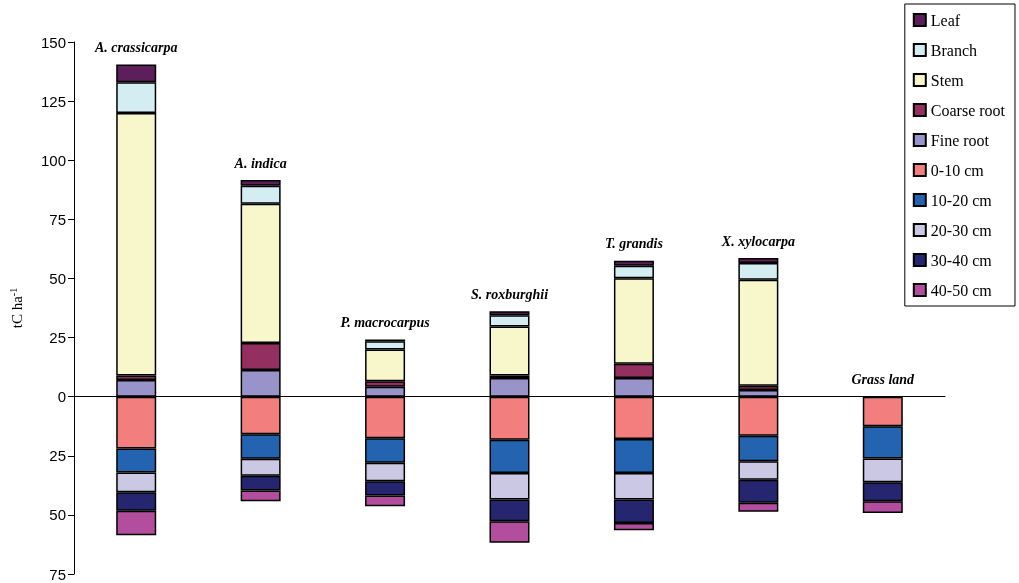  Describe the element at coordinates (53, 101) in the screenshot. I see `y-tick-label: 125` at that location.